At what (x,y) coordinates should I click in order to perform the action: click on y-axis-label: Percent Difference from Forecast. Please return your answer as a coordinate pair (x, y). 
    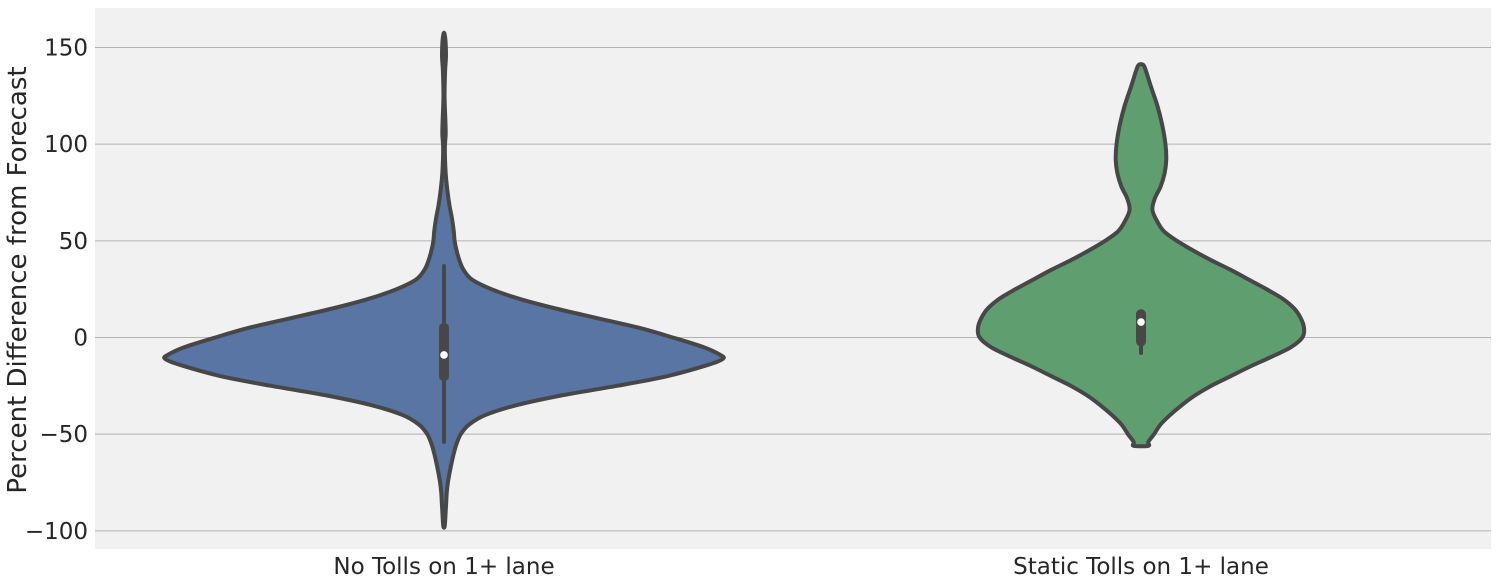
    Looking at the image, I should click on (18, 279).